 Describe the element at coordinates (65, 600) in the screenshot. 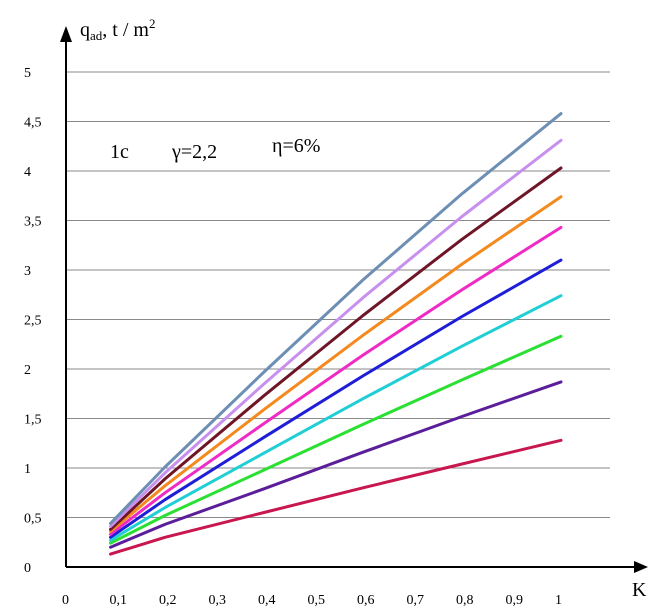

I see `x-tick-label: 0` at that location.